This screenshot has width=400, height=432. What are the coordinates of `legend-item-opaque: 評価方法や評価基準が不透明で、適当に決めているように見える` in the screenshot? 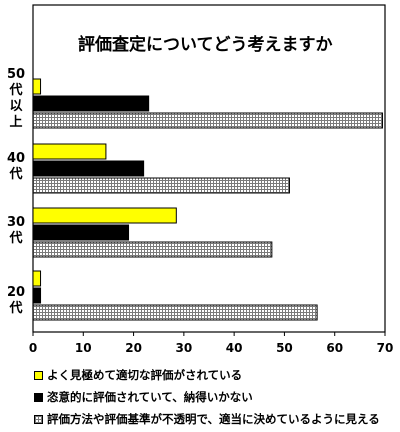 It's located at (216, 419).